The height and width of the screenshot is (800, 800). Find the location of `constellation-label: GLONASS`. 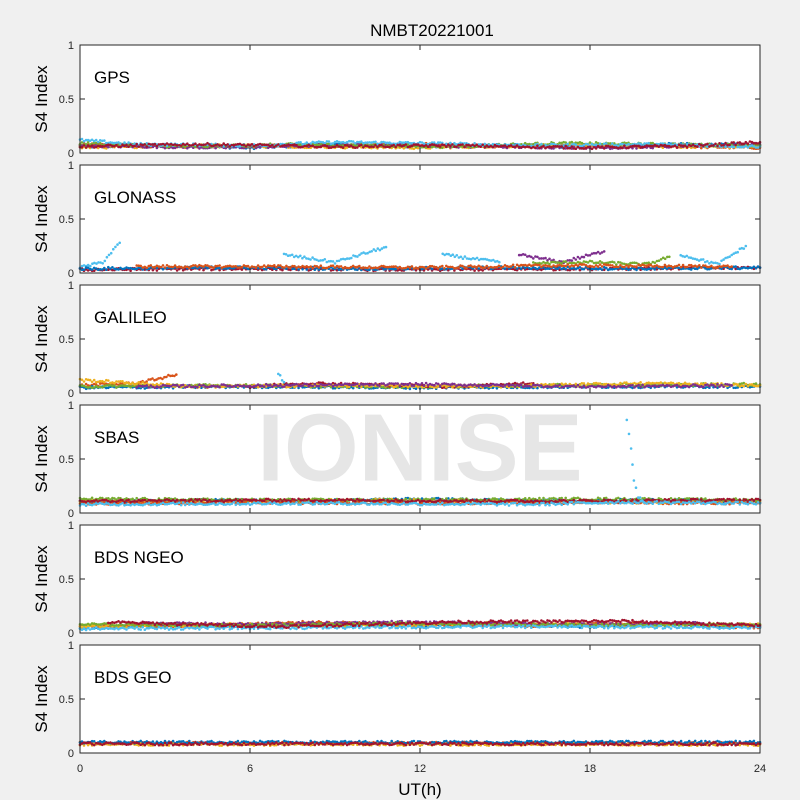

constellation-label: GLONASS is located at coordinates (135, 197).